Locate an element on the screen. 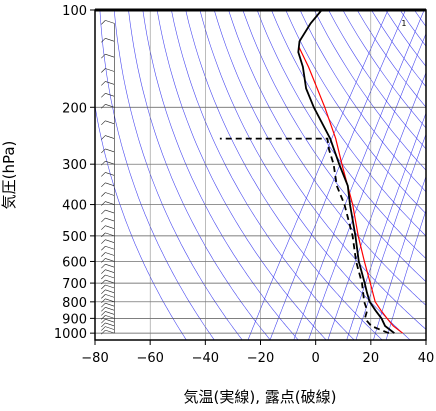 This screenshot has width=436, height=411. x-axis-title: 気温(実線), 露点(破線) is located at coordinates (260, 397).